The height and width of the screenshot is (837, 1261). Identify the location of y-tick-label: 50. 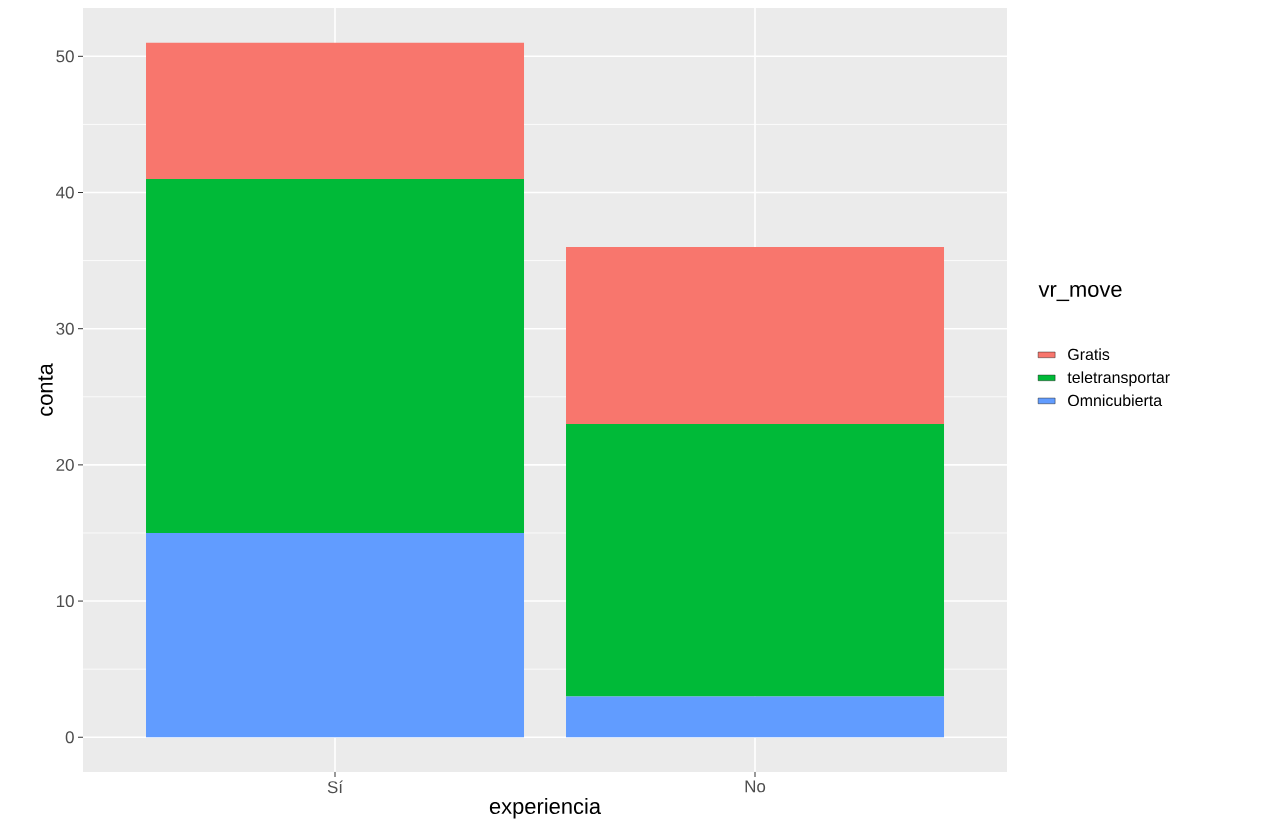
(65, 56).